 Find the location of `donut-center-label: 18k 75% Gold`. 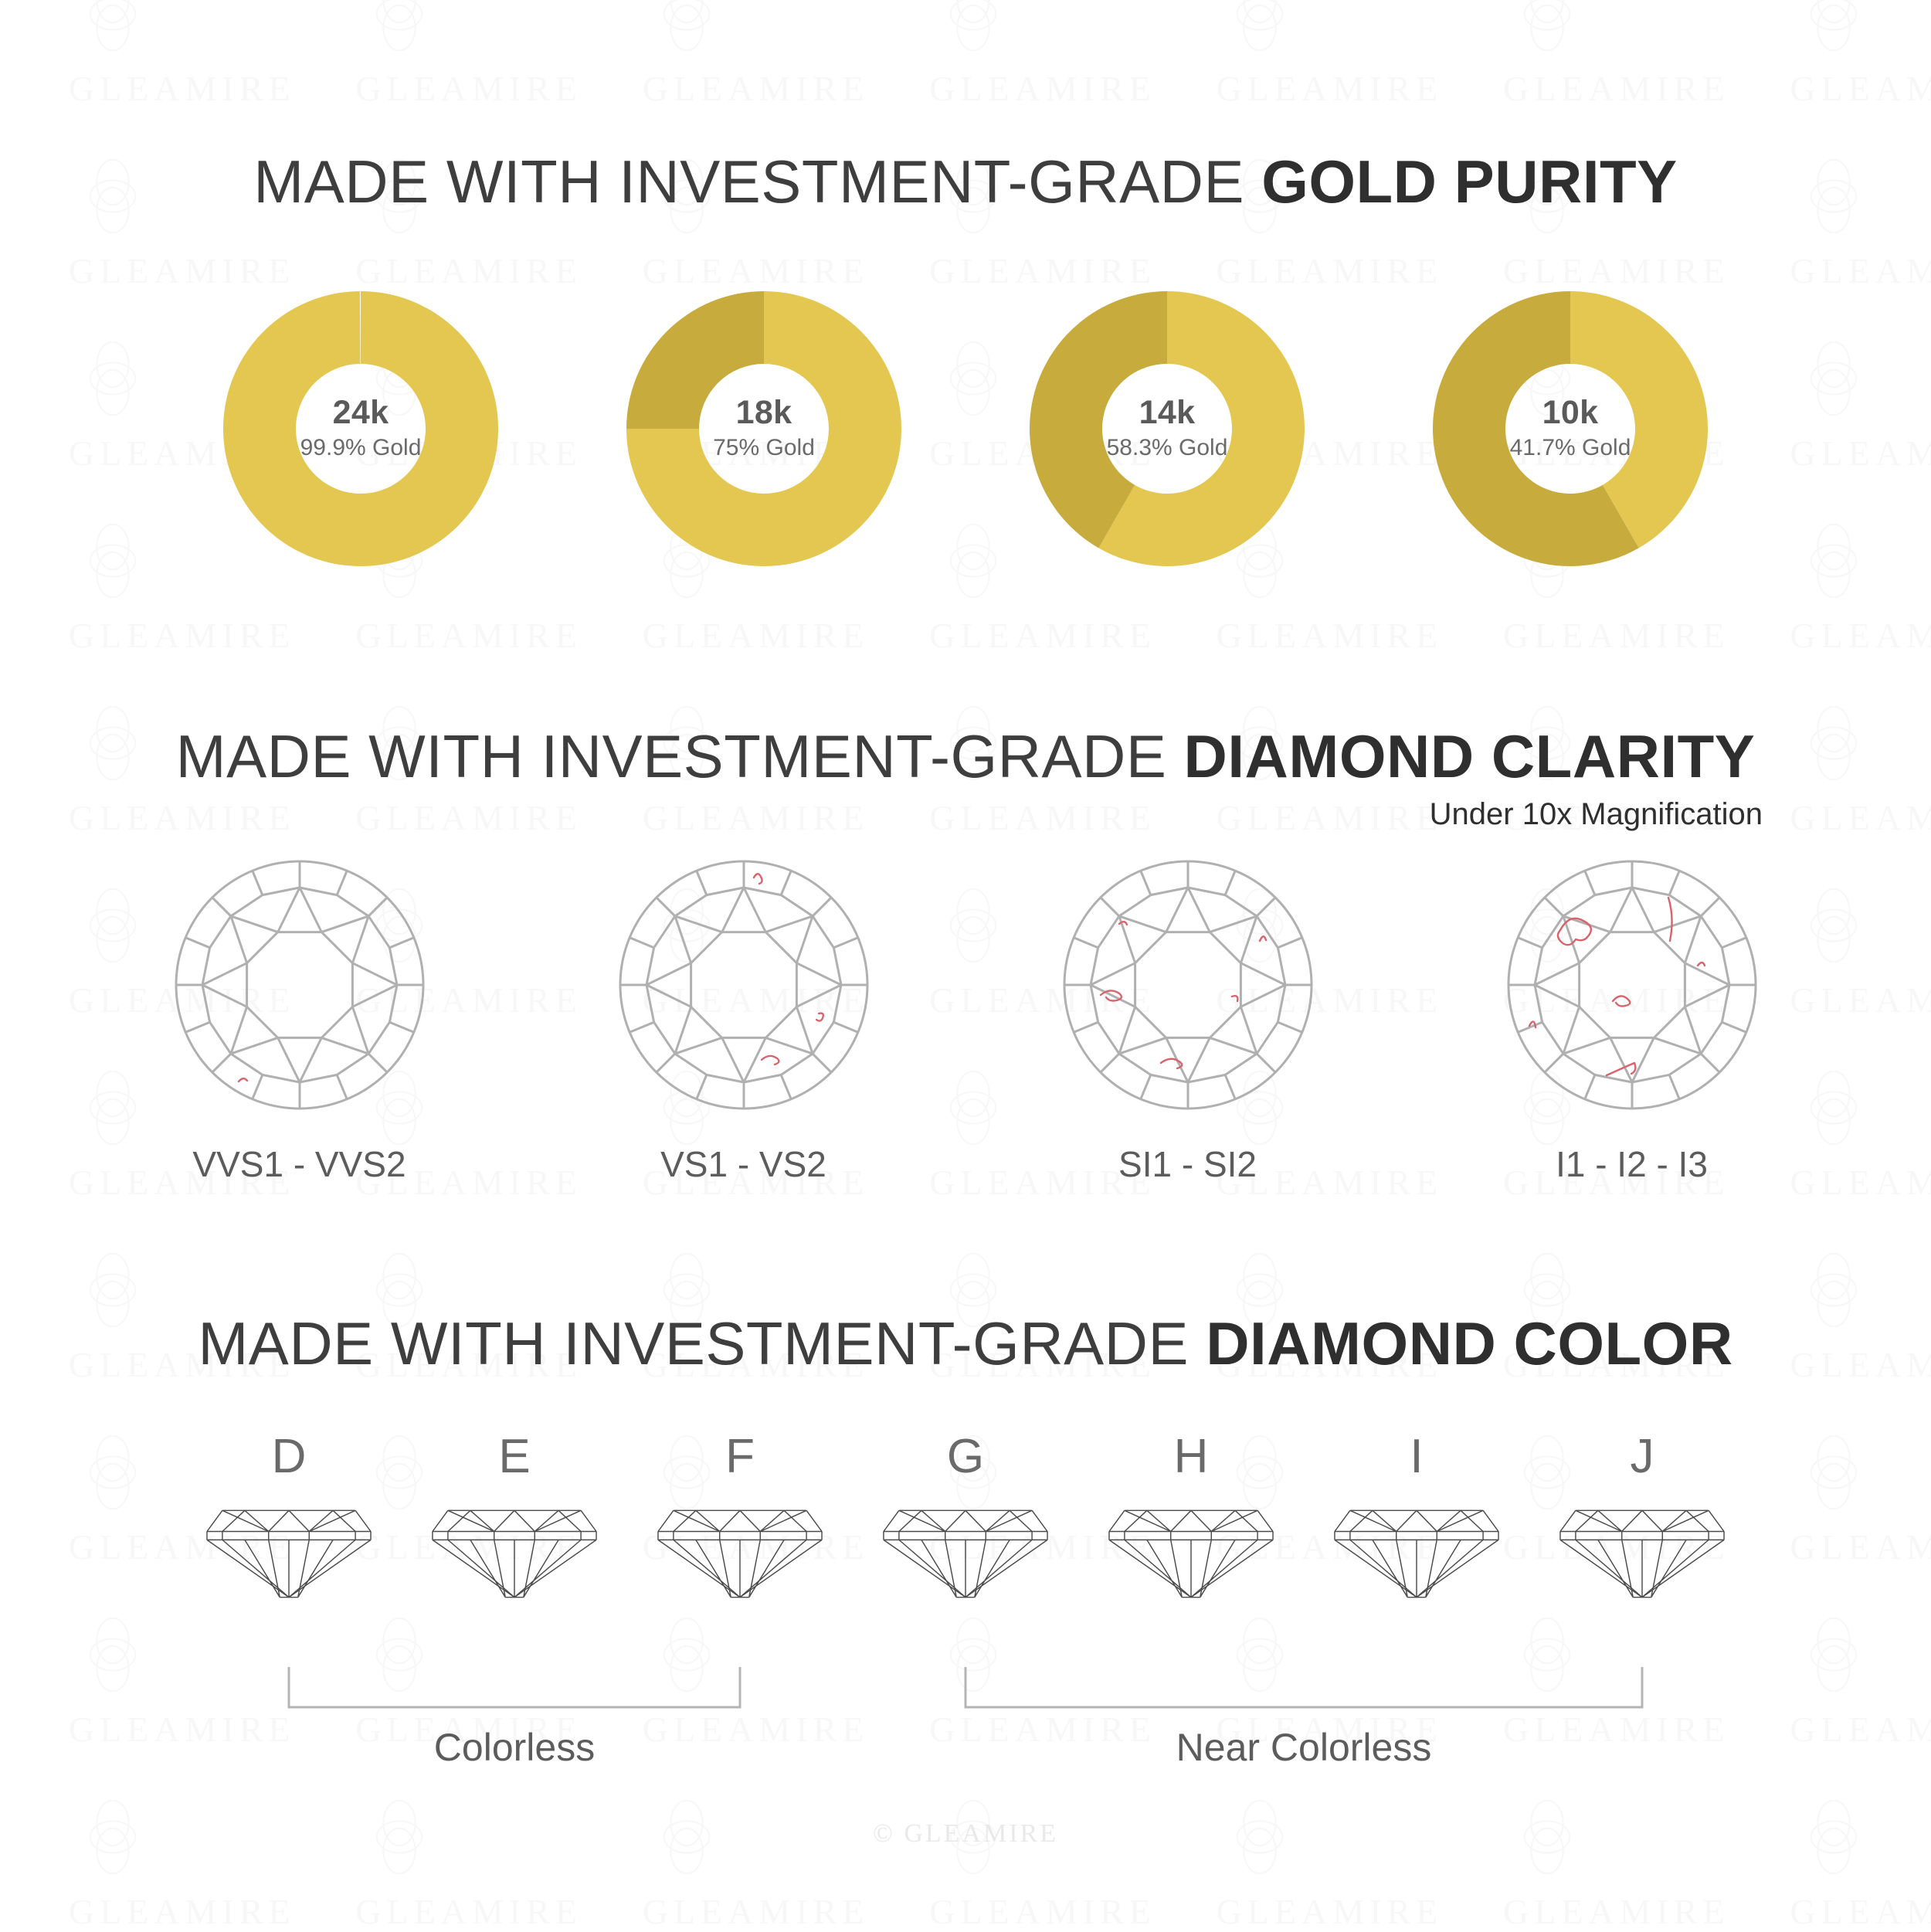

donut-center-label: 18k 75% Gold is located at coordinates (764, 429).